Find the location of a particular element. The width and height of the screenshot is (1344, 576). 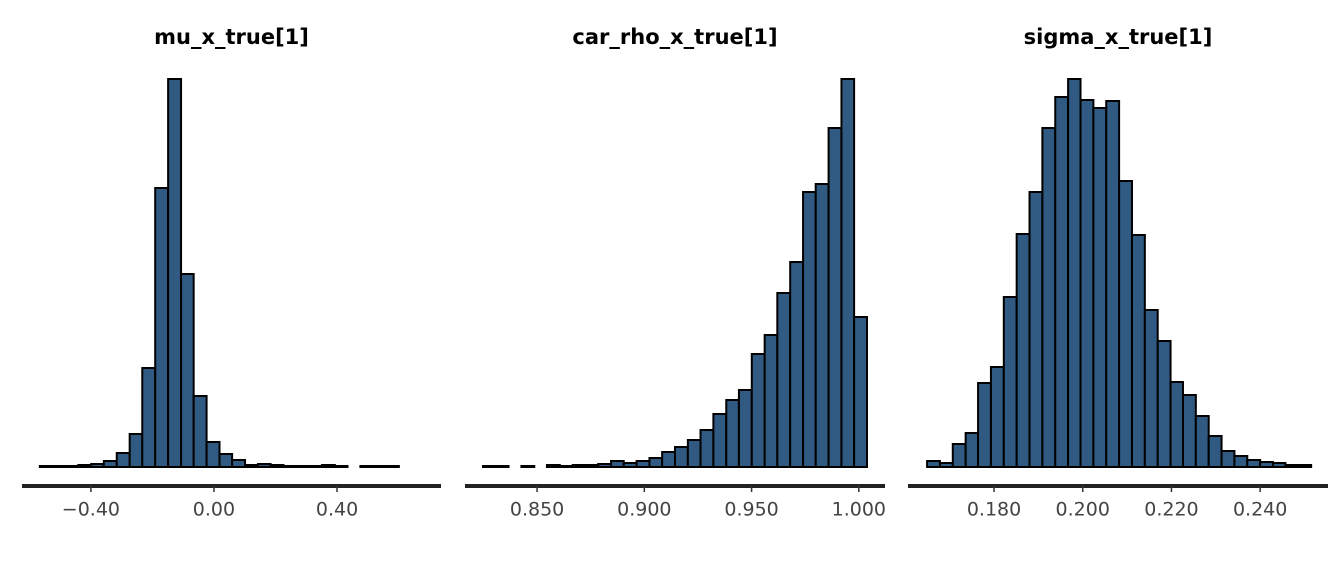

x-tick-label: −0.40 is located at coordinates (91, 510).